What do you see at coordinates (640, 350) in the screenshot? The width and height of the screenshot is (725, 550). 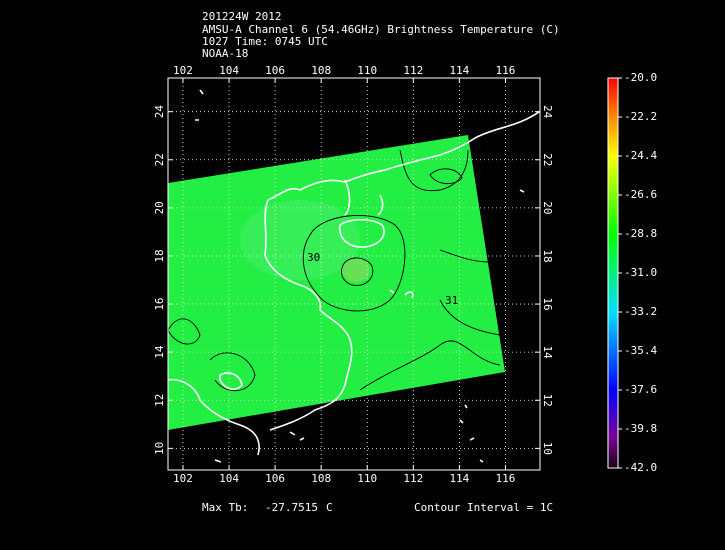 I see `colorbar-label: -35.4` at bounding box center [640, 350].